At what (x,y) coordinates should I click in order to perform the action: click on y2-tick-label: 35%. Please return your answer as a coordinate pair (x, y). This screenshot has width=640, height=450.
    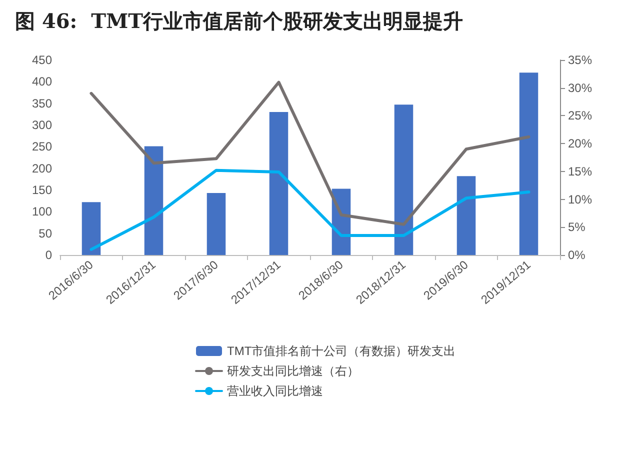
    Looking at the image, I should click on (580, 60).